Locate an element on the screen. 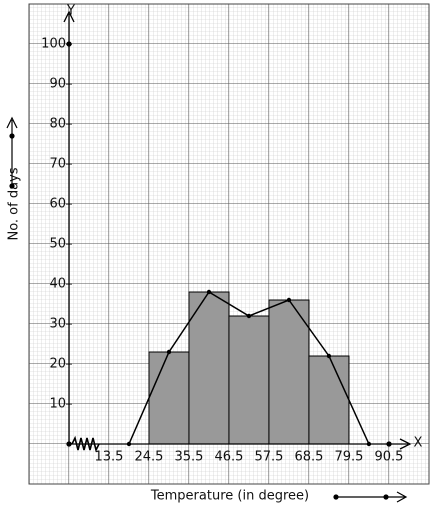  x-tick-label: 35.5 is located at coordinates (188, 457).